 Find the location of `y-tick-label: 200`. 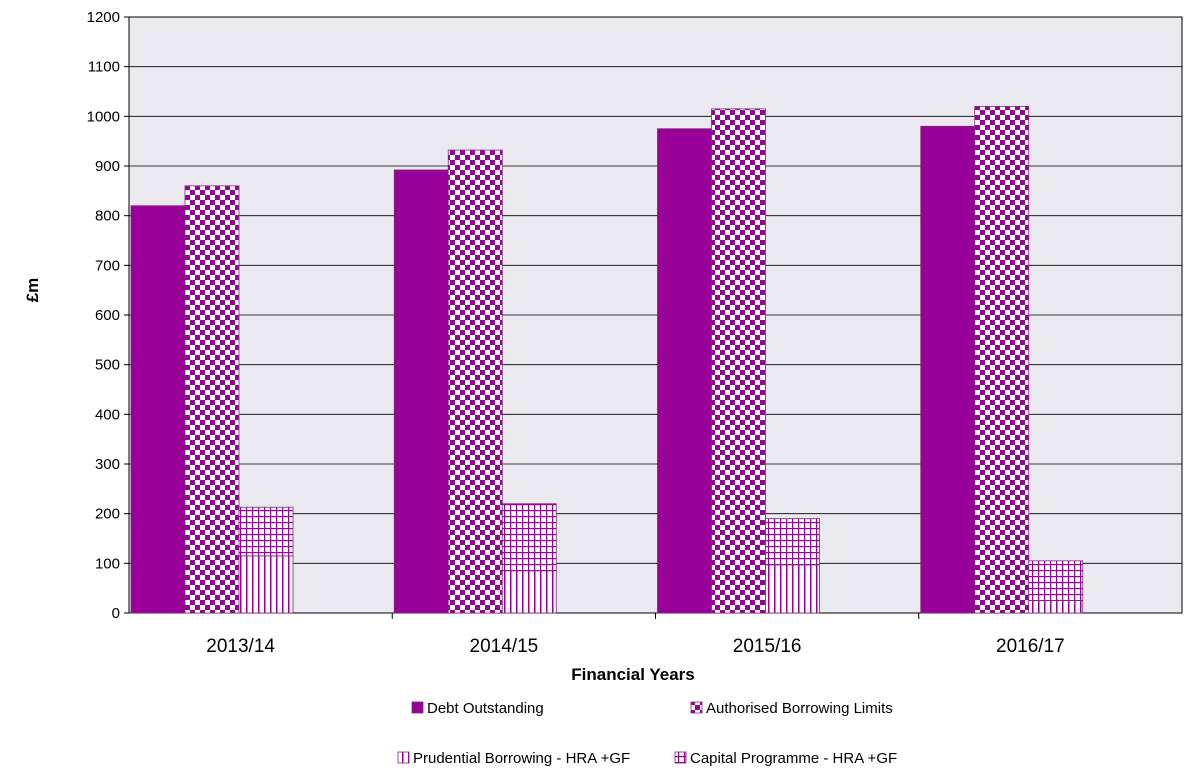

y-tick-label: 200 is located at coordinates (107, 514).